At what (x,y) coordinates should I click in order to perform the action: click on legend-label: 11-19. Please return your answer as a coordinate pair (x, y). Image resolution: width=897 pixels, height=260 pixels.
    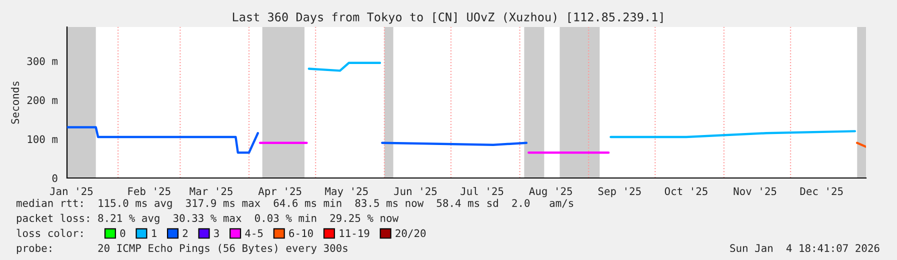
    Looking at the image, I should click on (355, 233).